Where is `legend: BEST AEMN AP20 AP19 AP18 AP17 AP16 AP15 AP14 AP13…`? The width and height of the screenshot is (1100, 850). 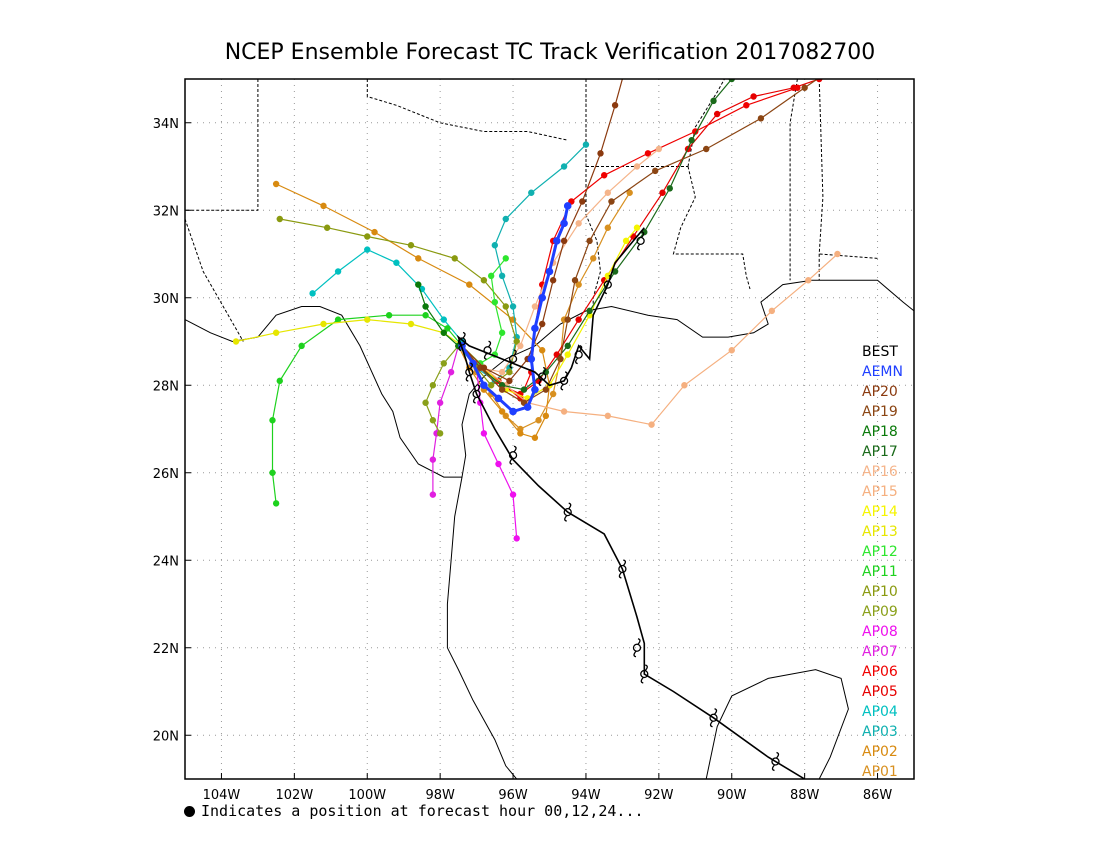 legend: BEST AEMN AP20 AP19 AP18 AP17 AP16 AP15 AP14 AP13… is located at coordinates (882, 562).